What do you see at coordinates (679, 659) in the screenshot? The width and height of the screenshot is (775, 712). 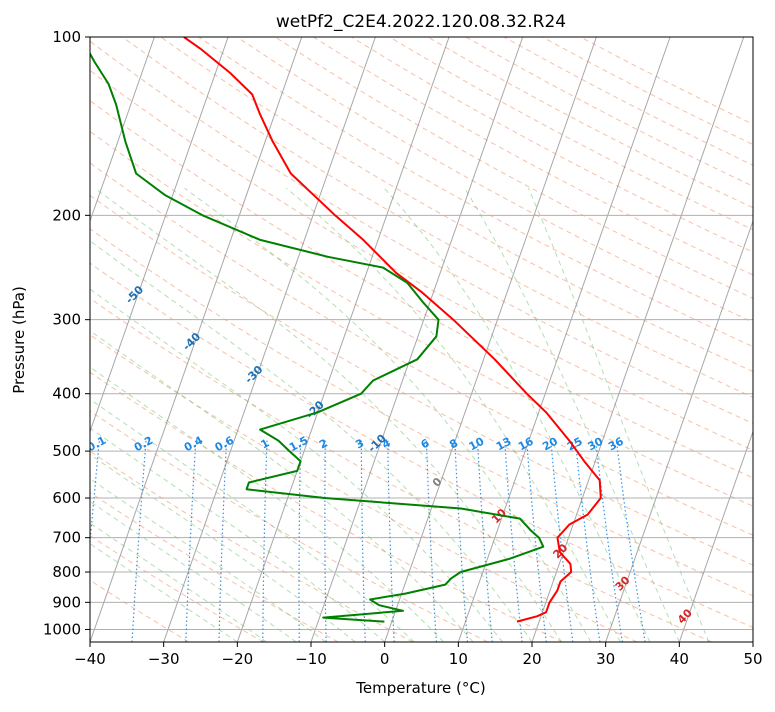 I see `x-tick-label: 40` at bounding box center [679, 659].